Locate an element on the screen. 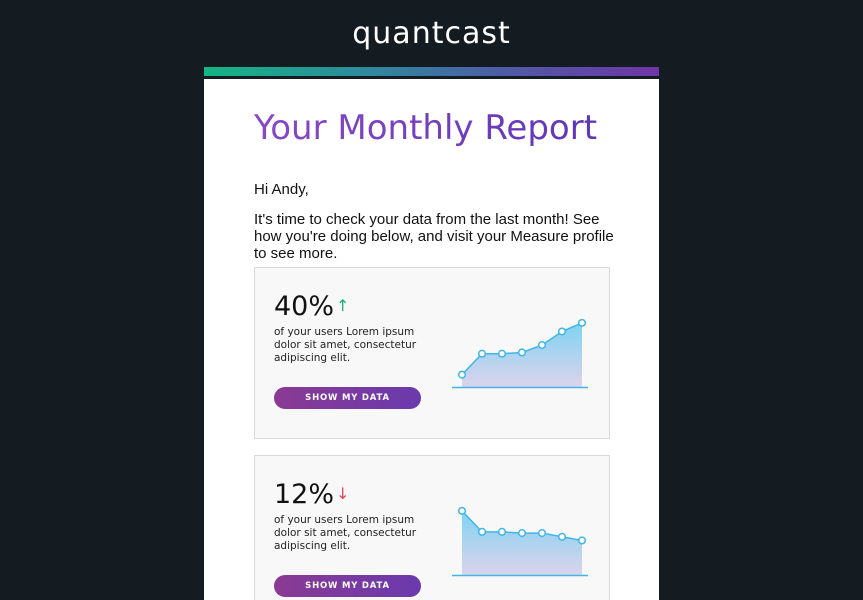 This screenshot has width=863, height=600. arrow-up-icon: ↑ is located at coordinates (343, 305).